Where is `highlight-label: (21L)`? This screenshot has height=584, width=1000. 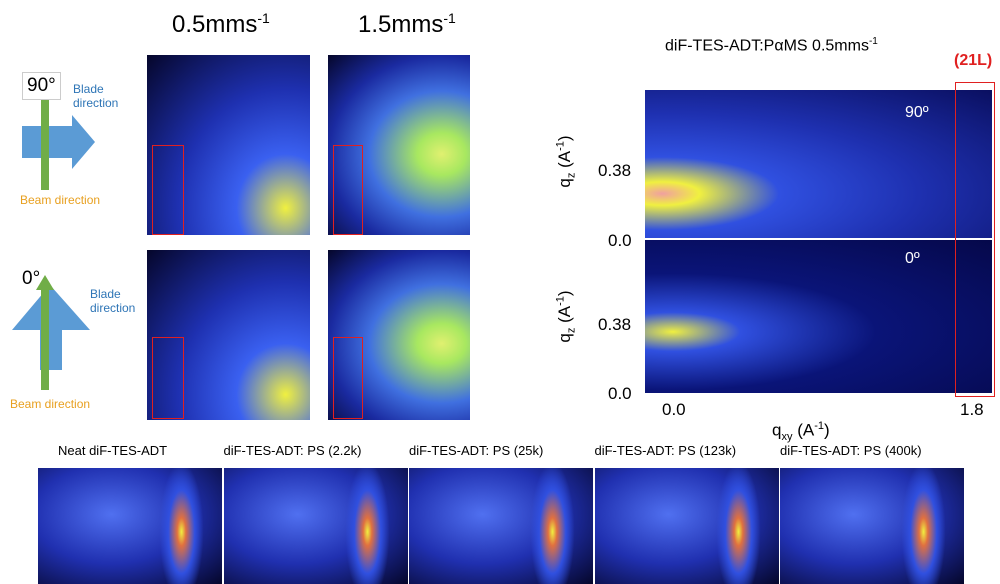 highlight-label: (21L) is located at coordinates (973, 60).